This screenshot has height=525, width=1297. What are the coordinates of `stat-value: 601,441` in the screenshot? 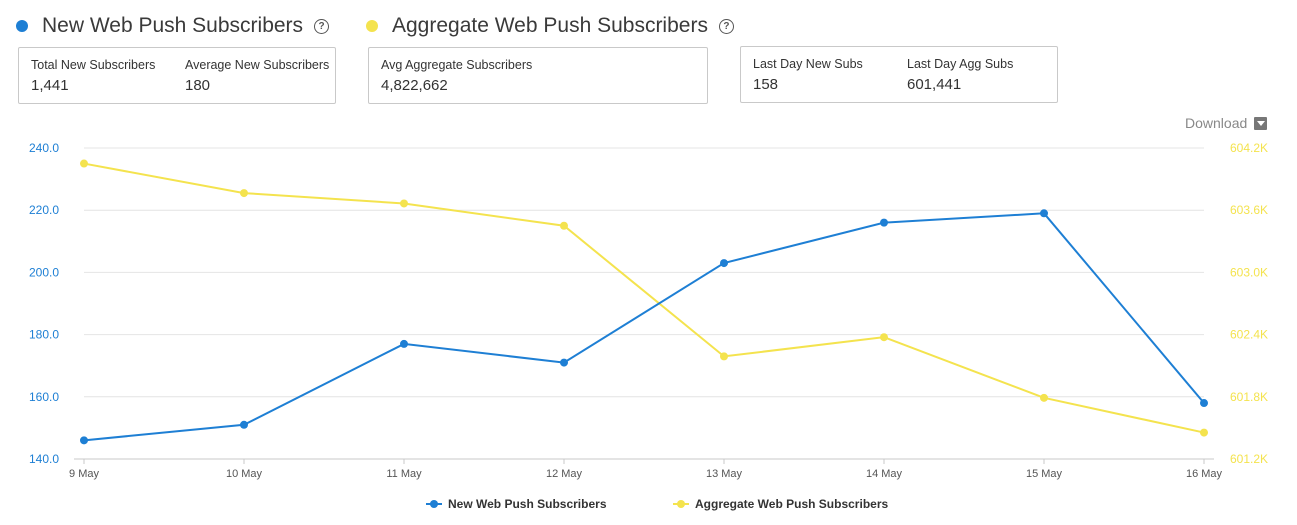 It's located at (934, 84).